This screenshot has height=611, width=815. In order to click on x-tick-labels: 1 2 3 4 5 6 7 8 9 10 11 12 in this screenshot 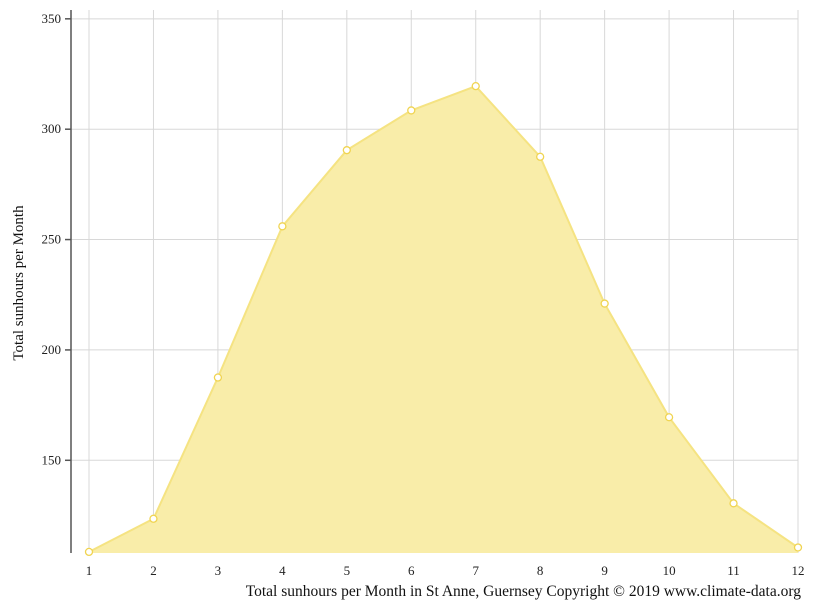, I will do `click(445, 570)`.